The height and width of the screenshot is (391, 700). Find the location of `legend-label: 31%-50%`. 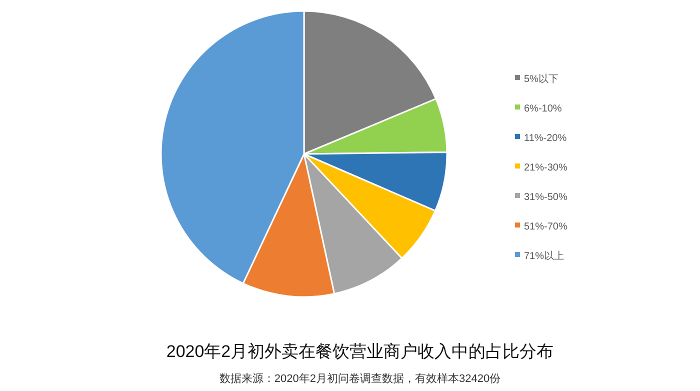

legend-label: 31%-50% is located at coordinates (546, 197).